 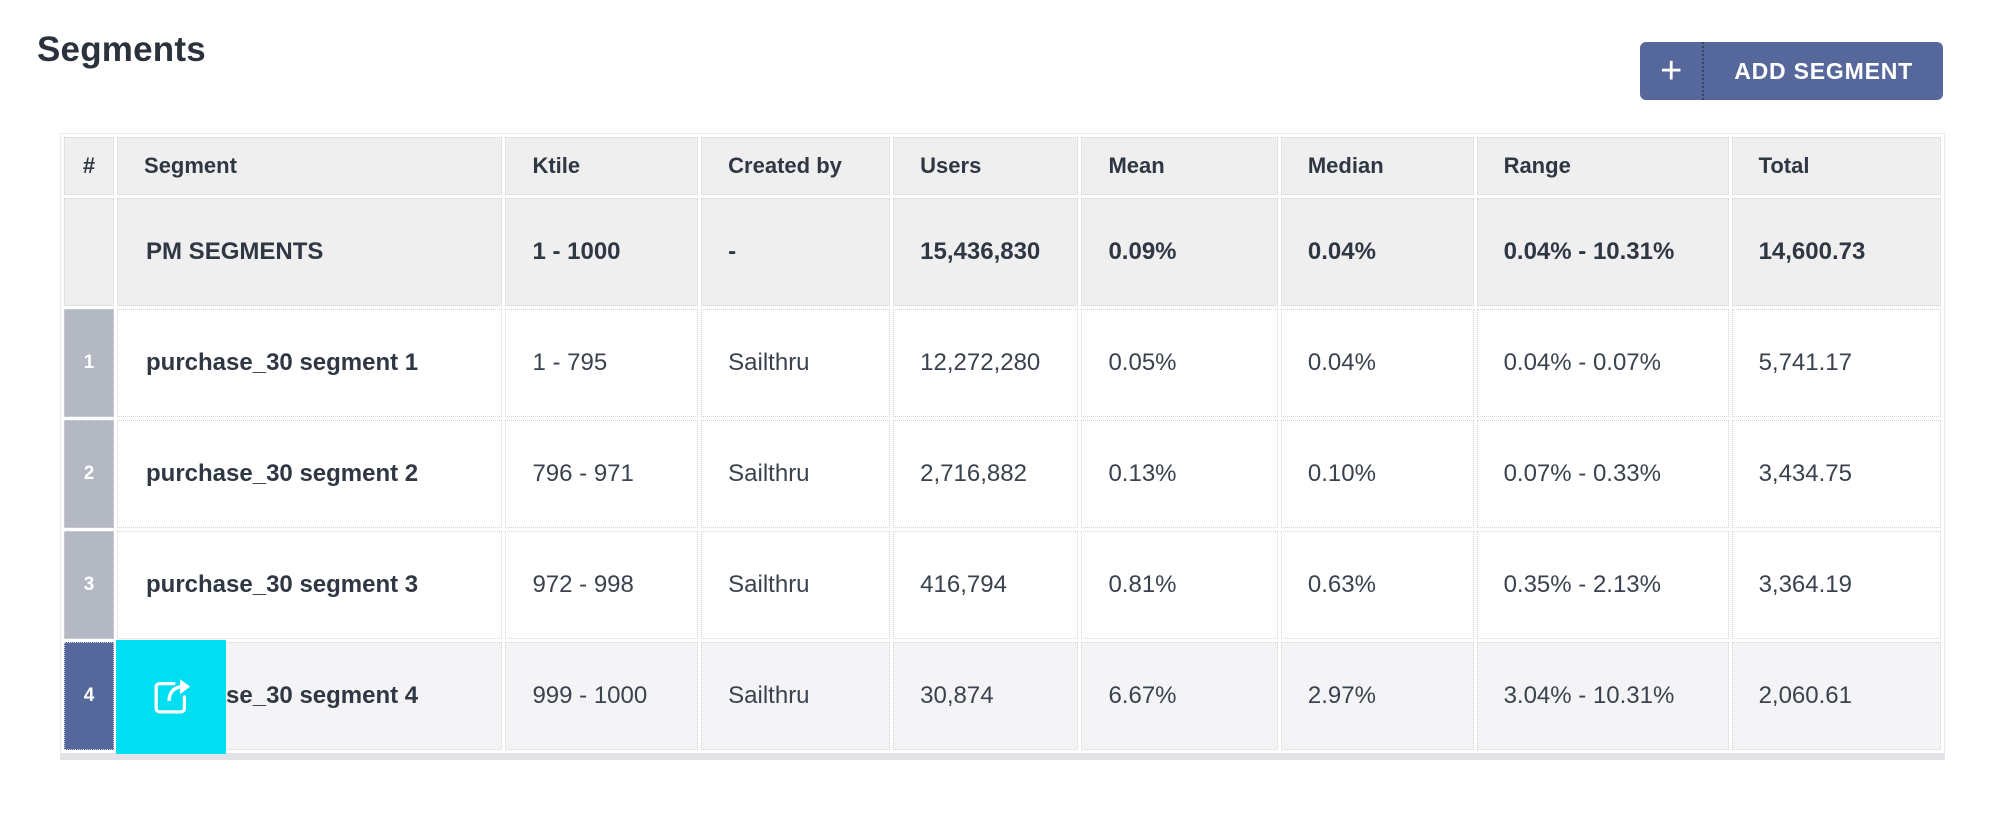 I want to click on summary-ktile: 1 - 1000, so click(x=602, y=252).